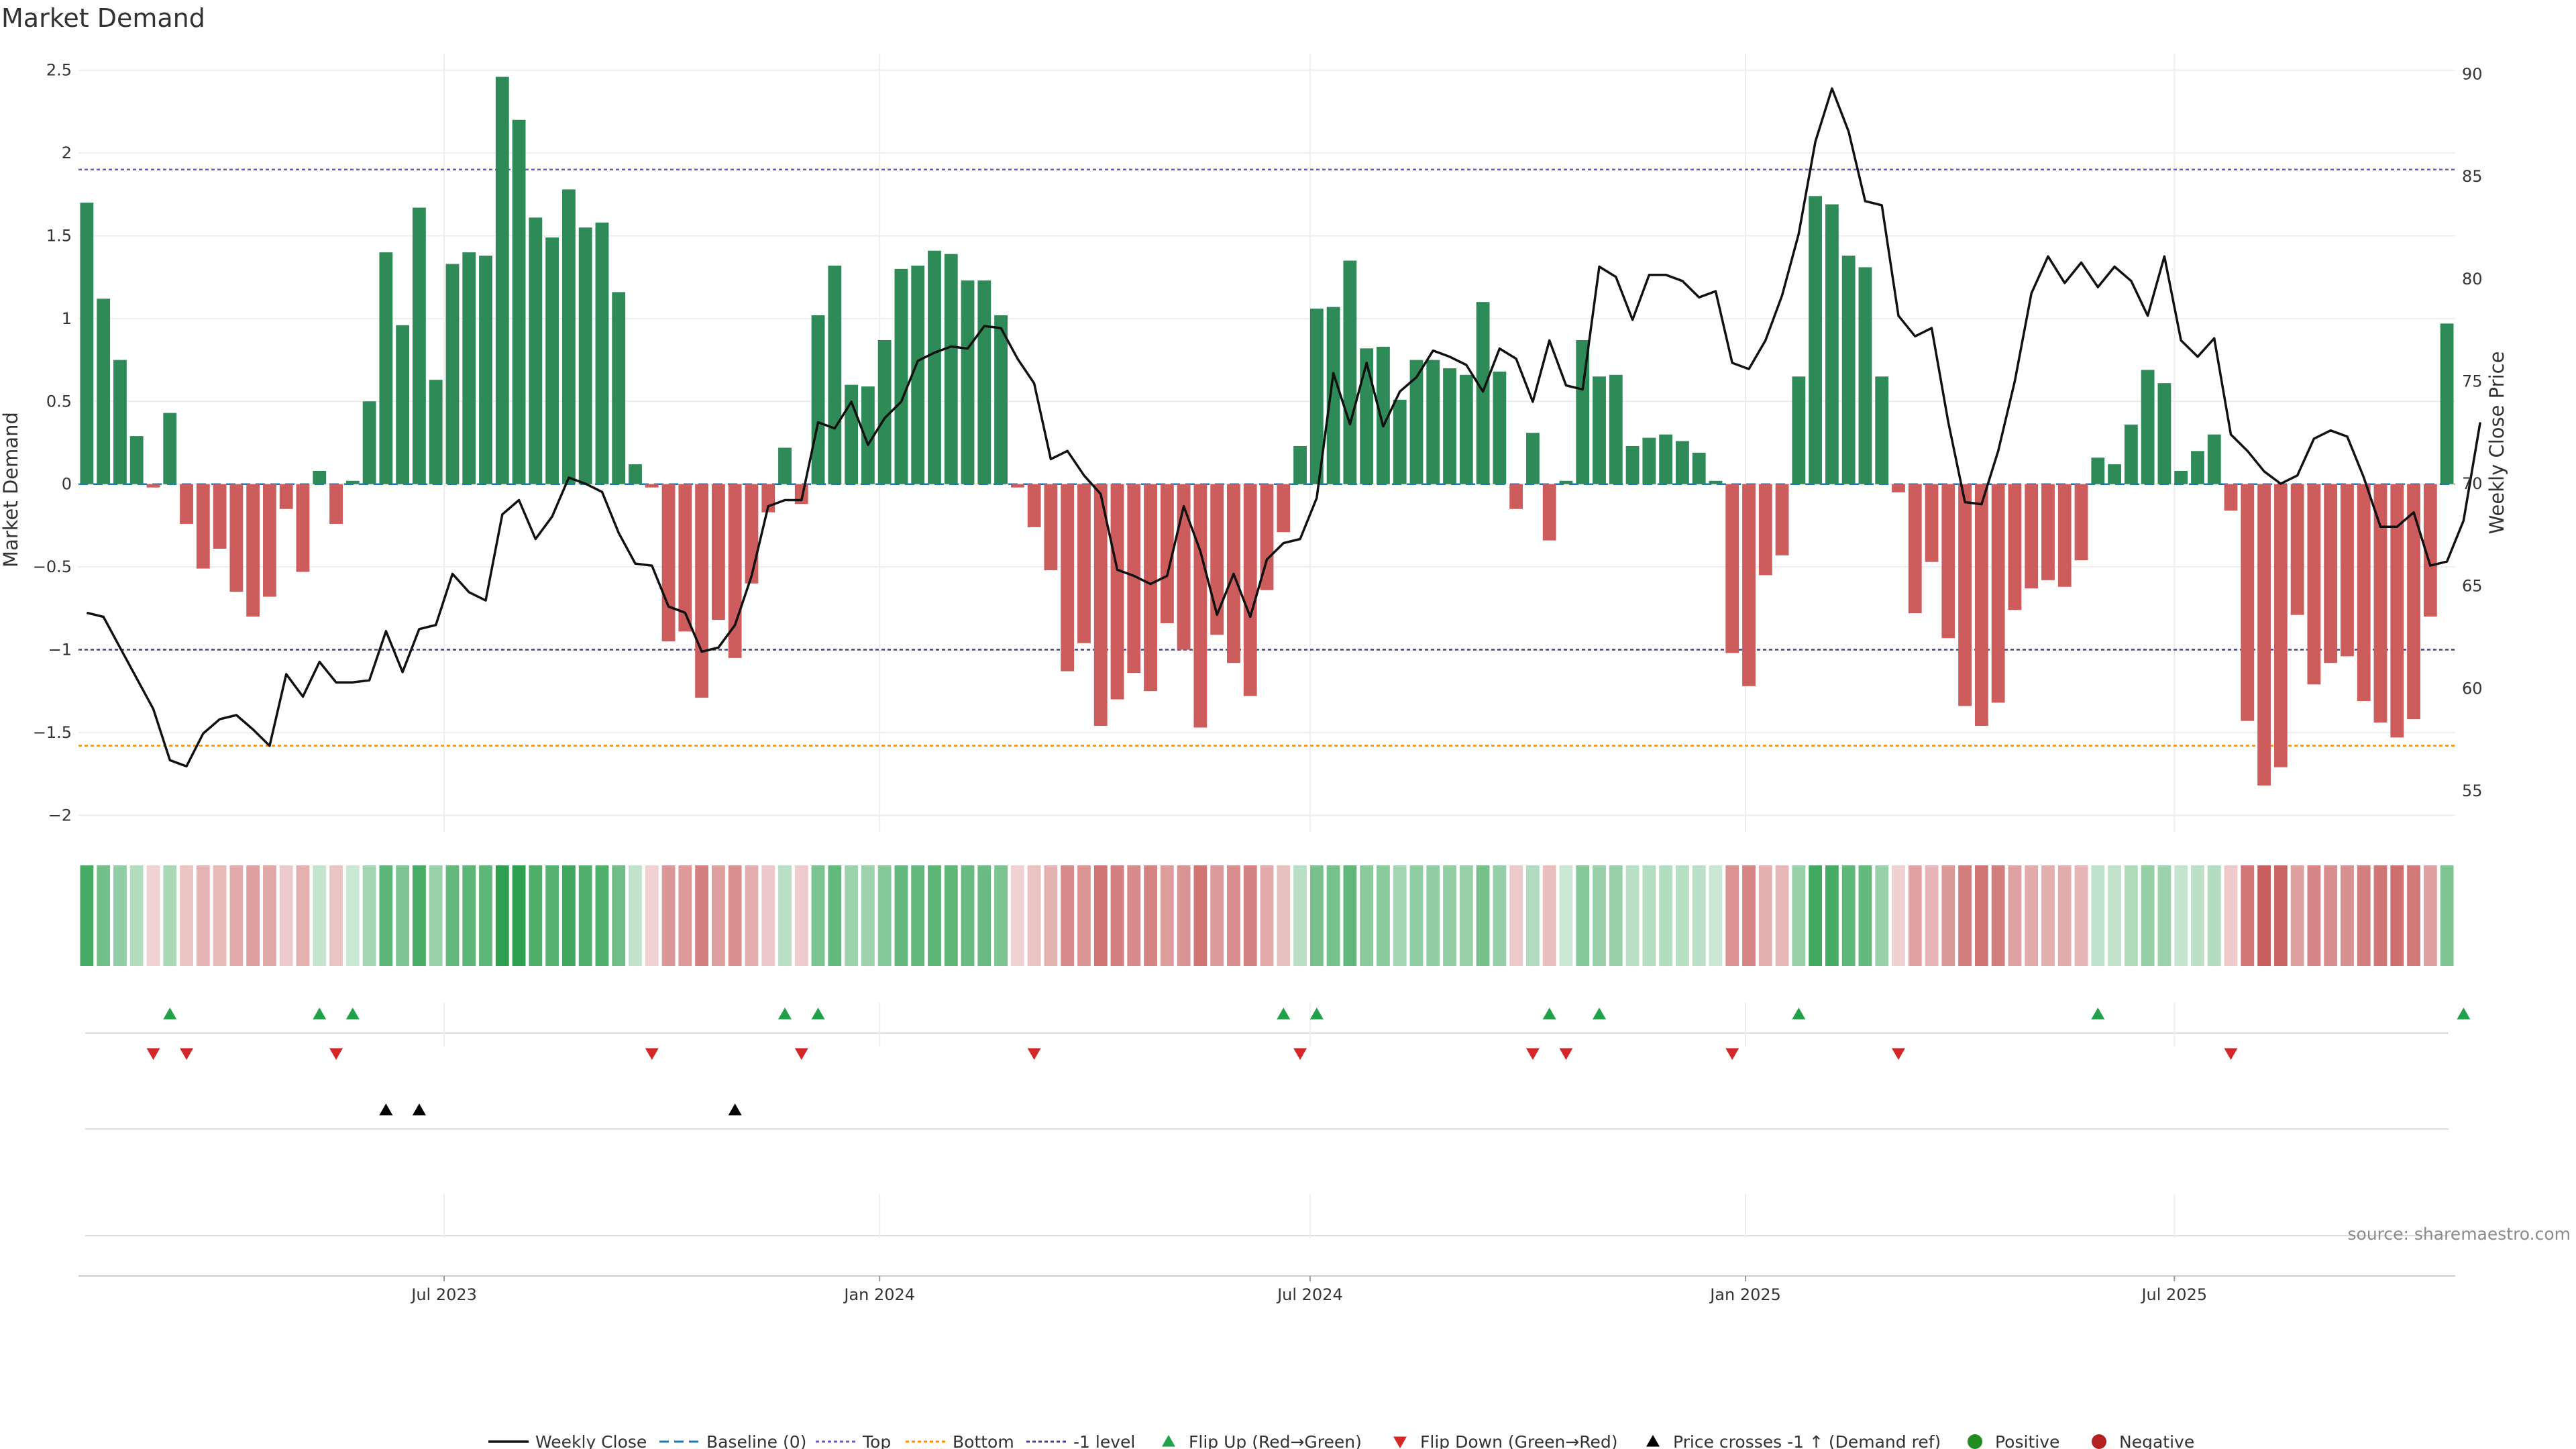 The image size is (2576, 1449). What do you see at coordinates (60, 650) in the screenshot?
I see `y-tick-left: −1` at bounding box center [60, 650].